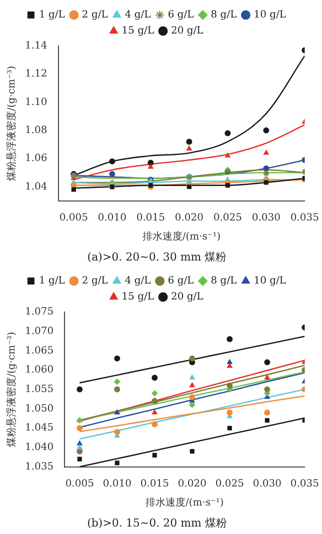 This screenshot has height=534, width=322. What do you see at coordinates (36, 74) in the screenshot?
I see `y-tick-label: 1.12` at bounding box center [36, 74].